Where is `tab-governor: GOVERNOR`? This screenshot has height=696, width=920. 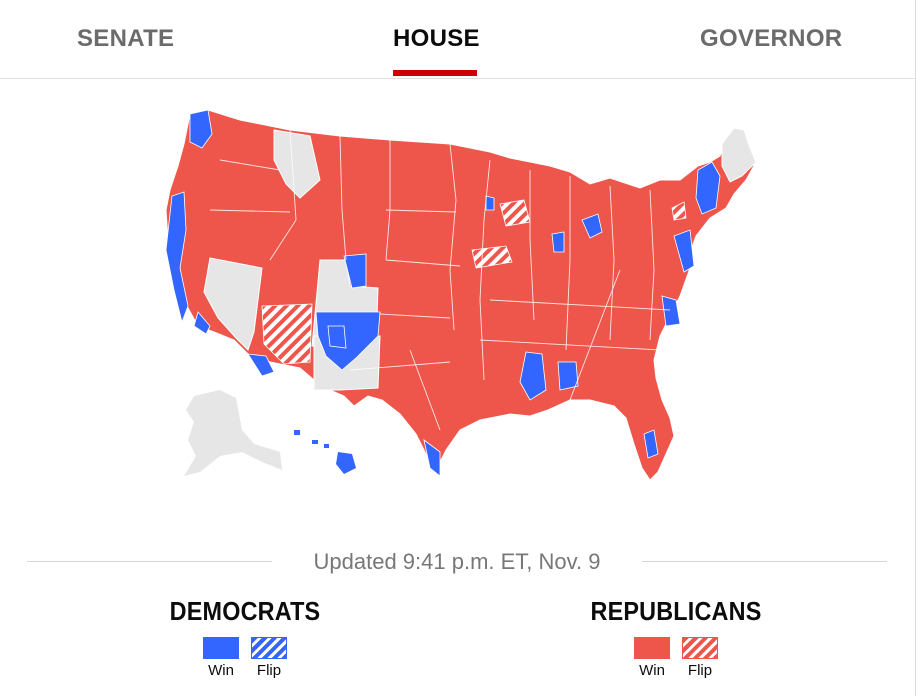
tab-governor: GOVERNOR is located at coordinates (771, 38).